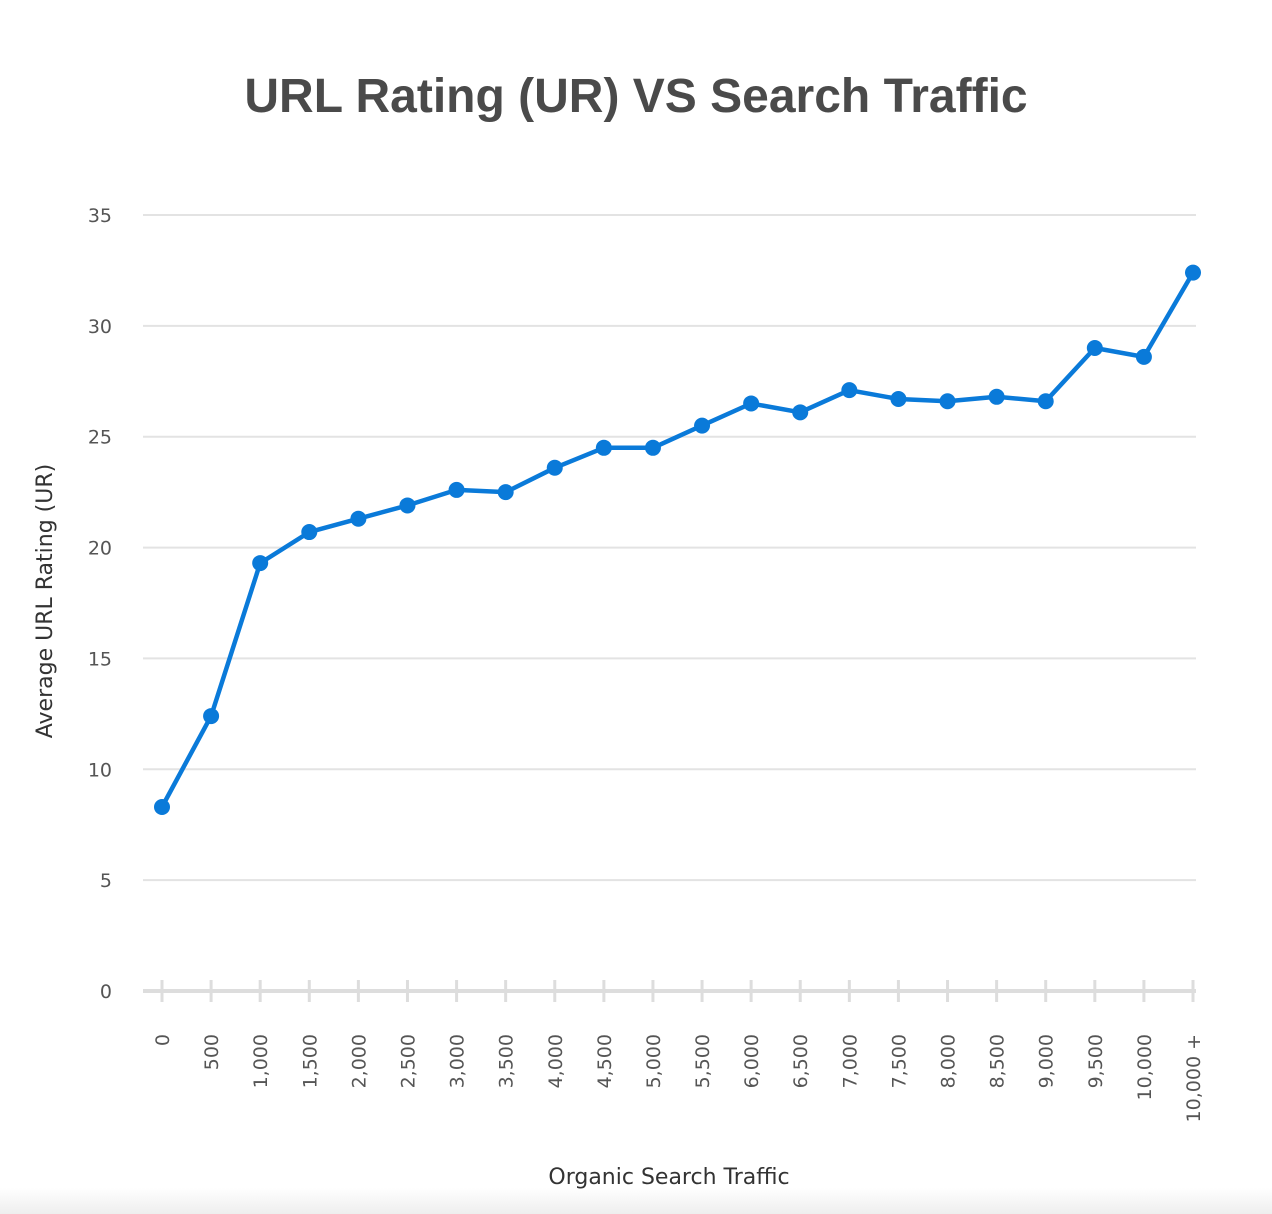 This screenshot has height=1214, width=1272. I want to click on x-tick-label: 1,500, so click(310, 1061).